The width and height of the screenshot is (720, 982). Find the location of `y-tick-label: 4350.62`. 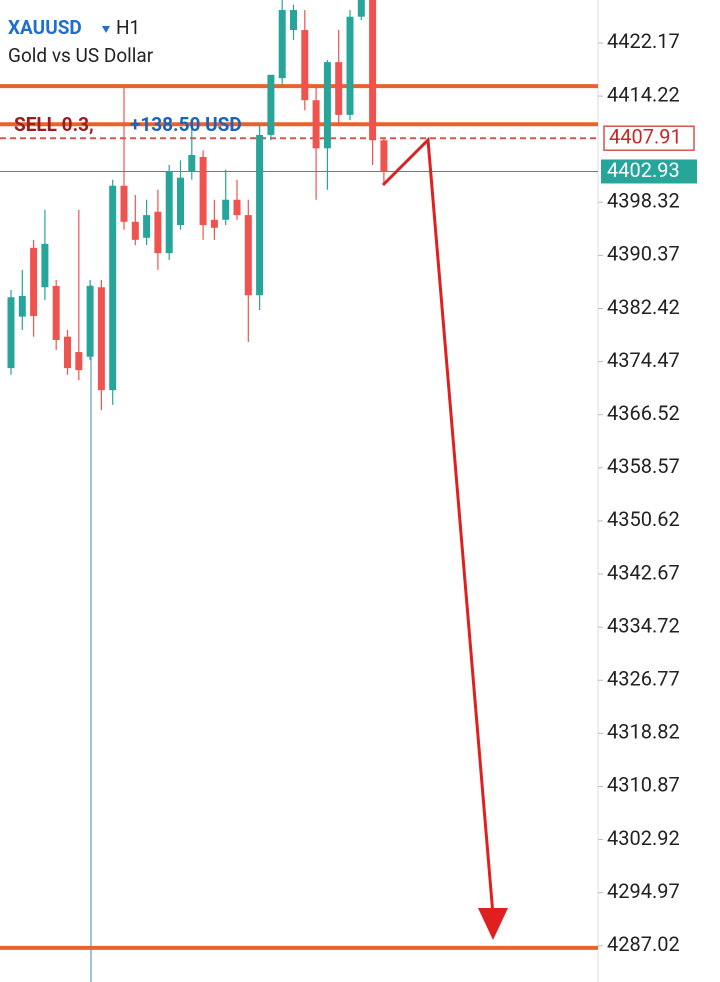

y-tick-label: 4350.62 is located at coordinates (643, 519).